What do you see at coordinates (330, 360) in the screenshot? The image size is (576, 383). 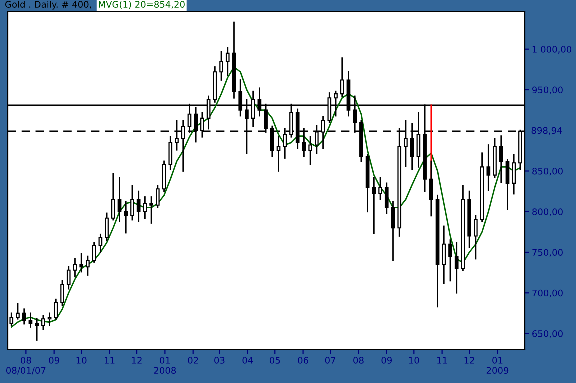 I see `x-tick-label: 07` at bounding box center [330, 360].